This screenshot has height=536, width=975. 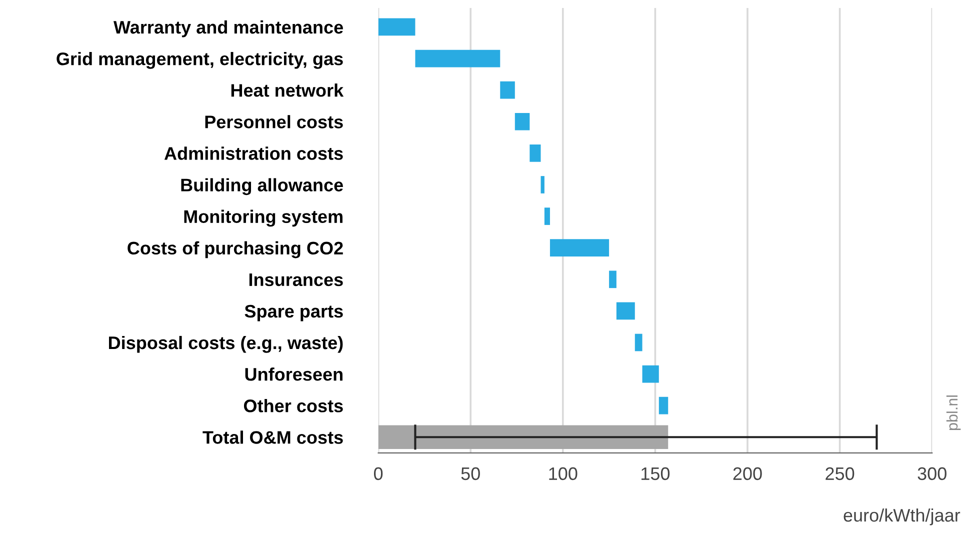 I want to click on y-tick-label: Building allowance, so click(x=262, y=187).